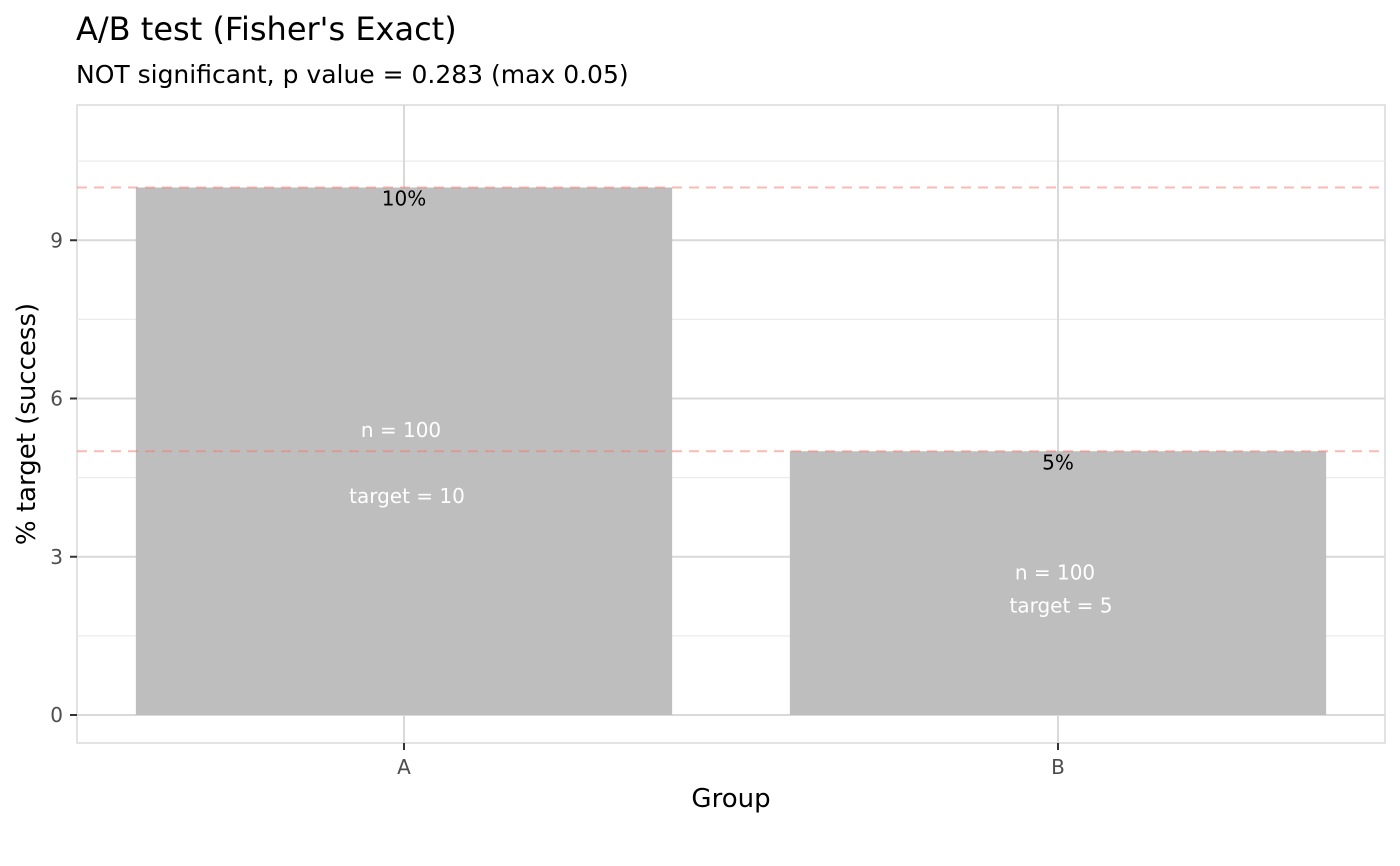 The height and width of the screenshot is (866, 1400). Describe the element at coordinates (1058, 462) in the screenshot. I see `value-label: 5%` at that location.